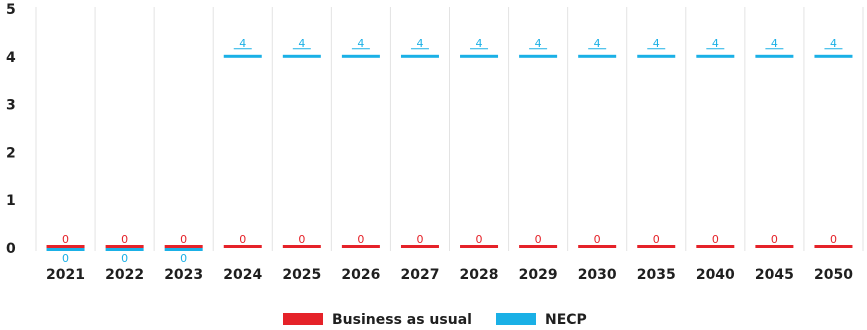  Describe the element at coordinates (183, 275) in the screenshot. I see `x-tick-label: 2023` at that location.